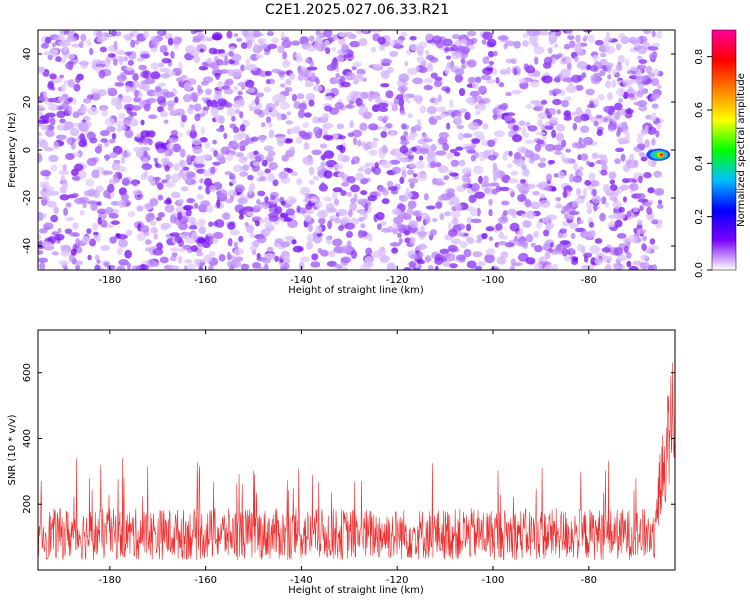 The height and width of the screenshot is (600, 750). What do you see at coordinates (703, 163) in the screenshot?
I see `colorbar-ticks: 0.0 0.2 0.4 0.6 0.8` at bounding box center [703, 163].